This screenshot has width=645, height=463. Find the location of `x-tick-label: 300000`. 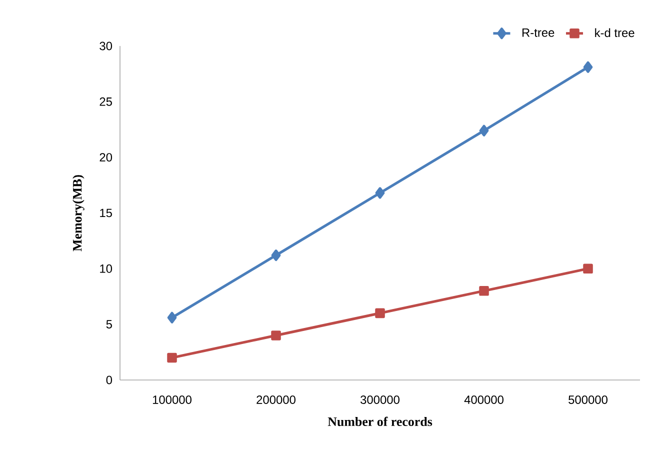

x-tick-label: 300000 is located at coordinates (380, 400).